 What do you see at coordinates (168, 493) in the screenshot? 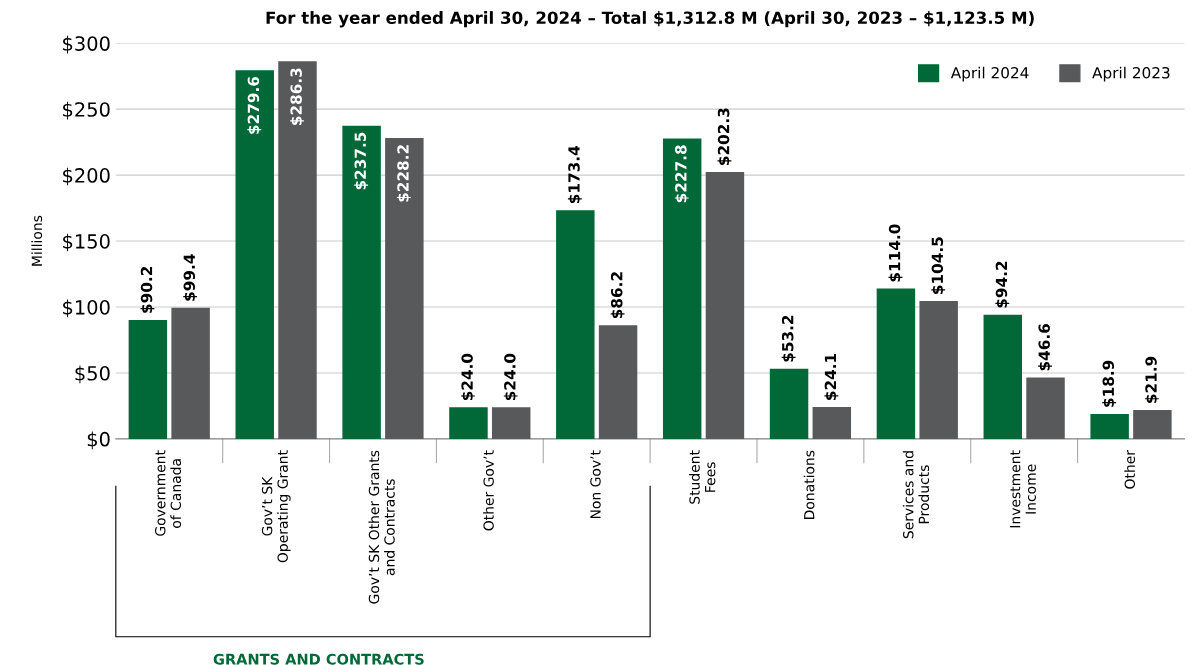
I see `x-tick-label: Government of Canada` at bounding box center [168, 493].